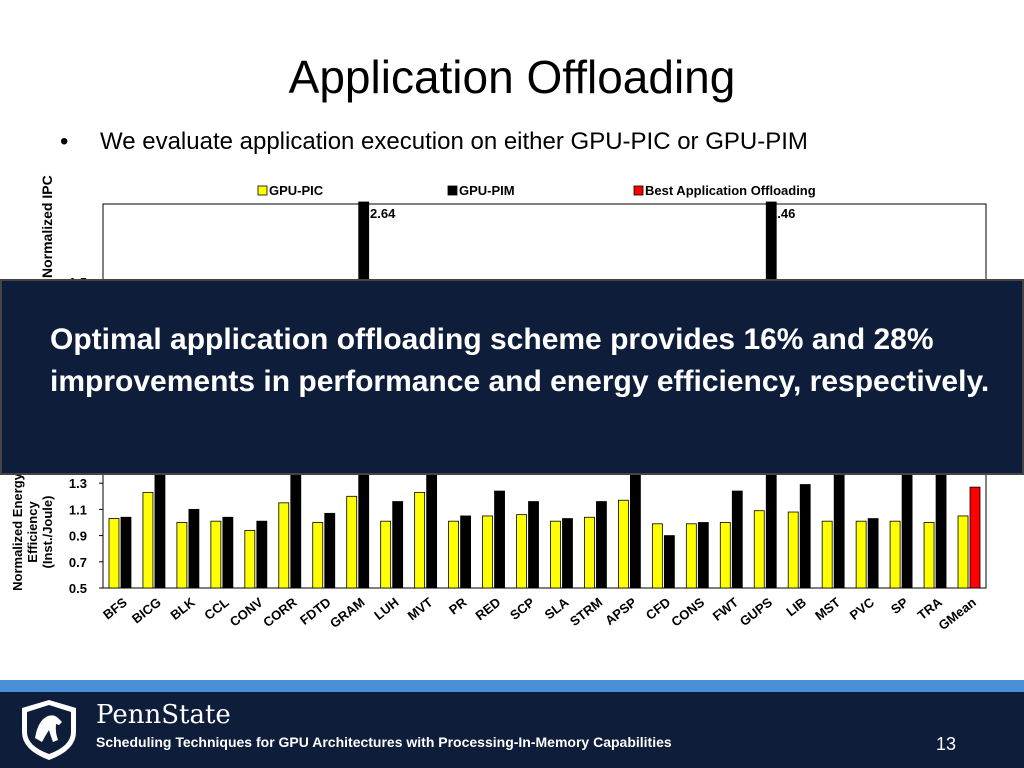 The width and height of the screenshot is (1024, 768). I want to click on y-axis-title: Normalized IPC, so click(47, 226).